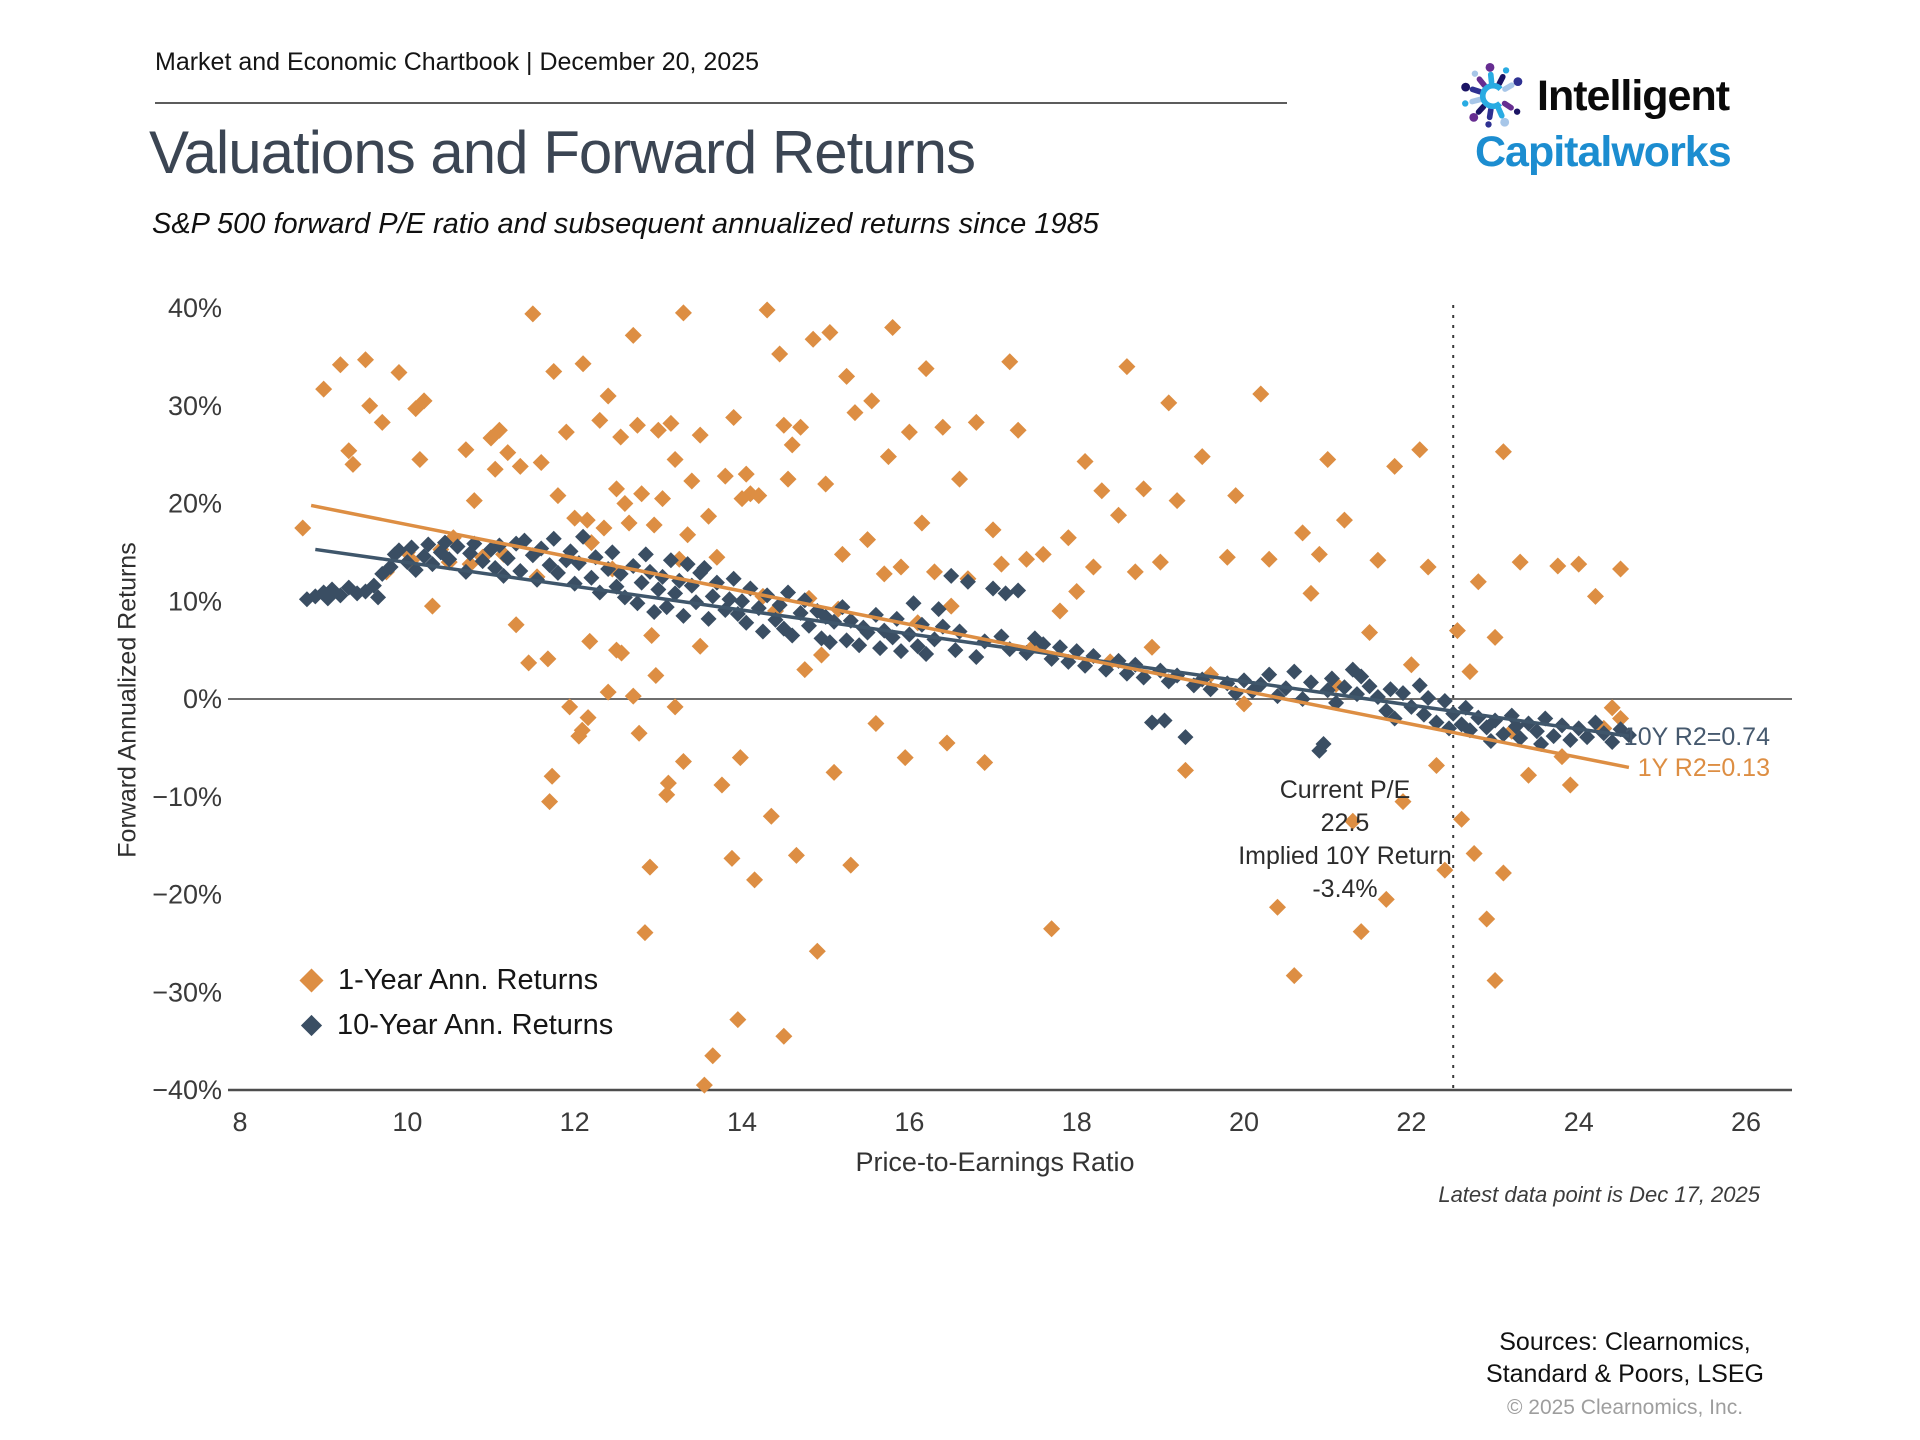  I want to click on svg-text: −40%, so click(187, 1090).